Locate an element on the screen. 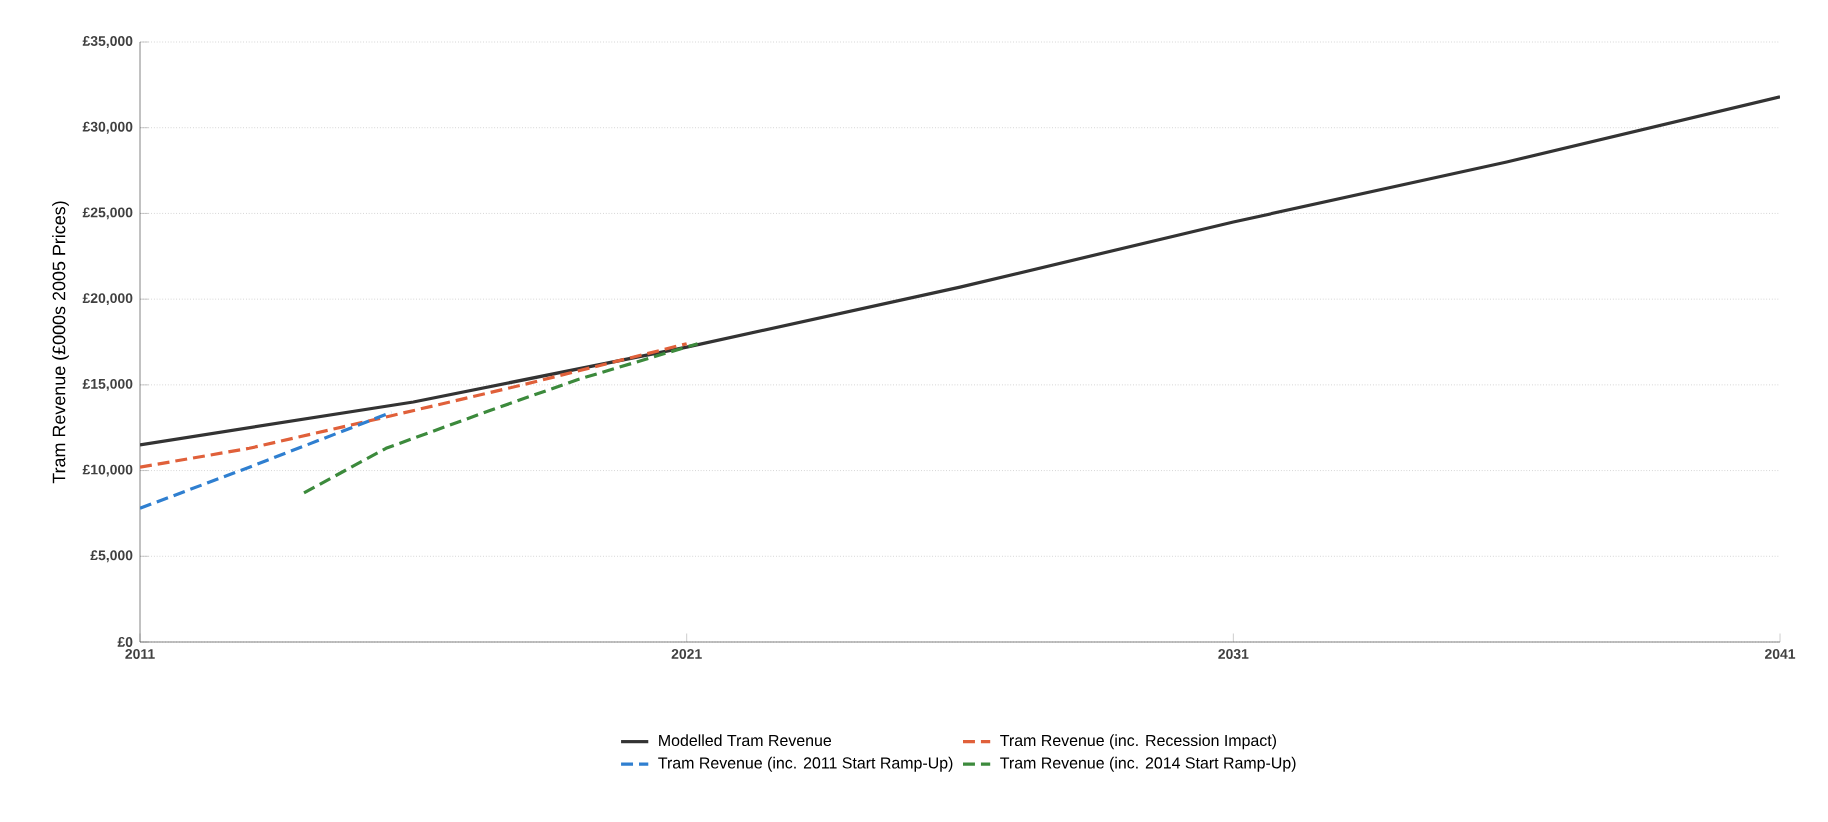 This screenshot has height=822, width=1828. y-axis-title: Tram Revenue (£000s 2005 Prices) is located at coordinates (60, 342).